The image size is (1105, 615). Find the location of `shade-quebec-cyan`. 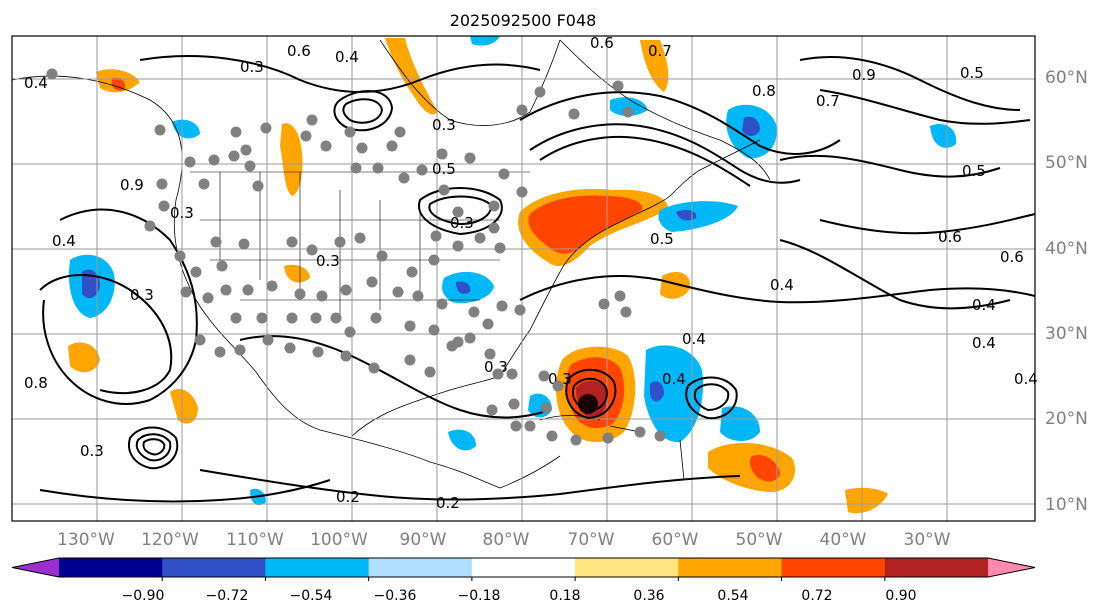

shade-quebec-cyan is located at coordinates (485, 41).